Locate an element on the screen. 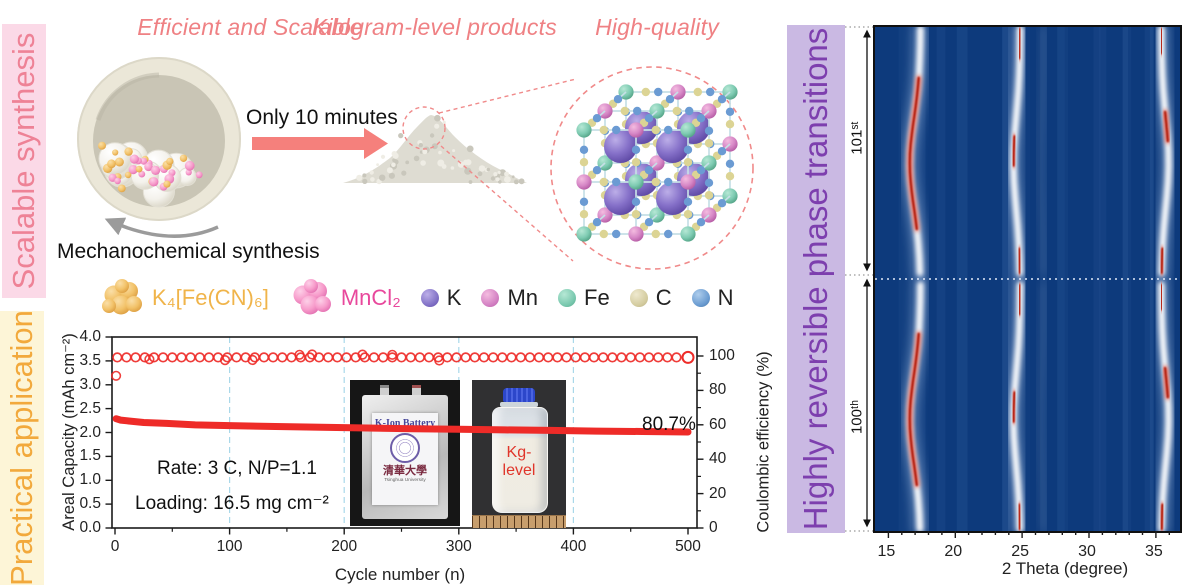  K-sphere-icon is located at coordinates (429, 298).